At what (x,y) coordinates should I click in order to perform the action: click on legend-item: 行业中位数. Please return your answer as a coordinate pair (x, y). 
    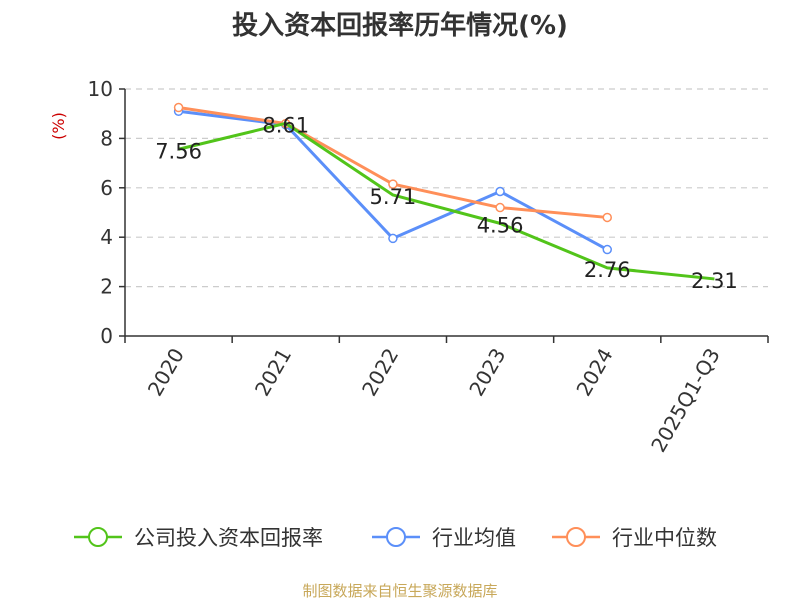
    Looking at the image, I should click on (634, 538).